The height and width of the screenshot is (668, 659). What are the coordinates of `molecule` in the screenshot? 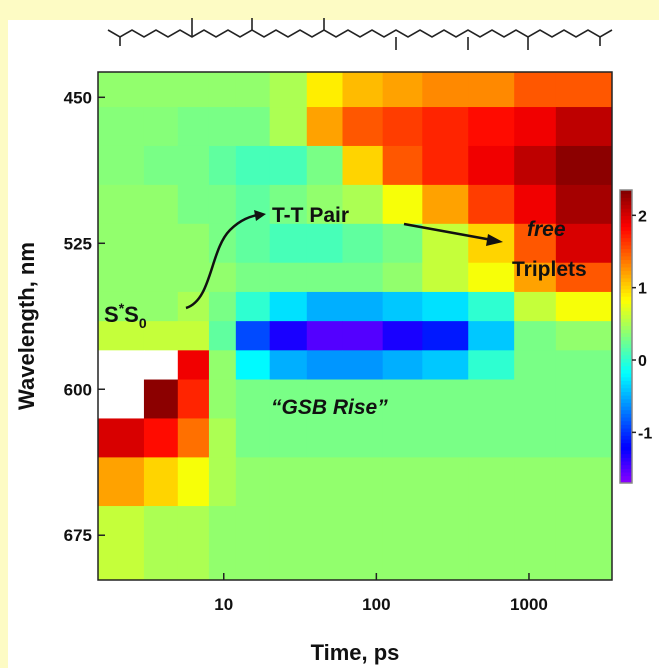 It's located at (360, 33).